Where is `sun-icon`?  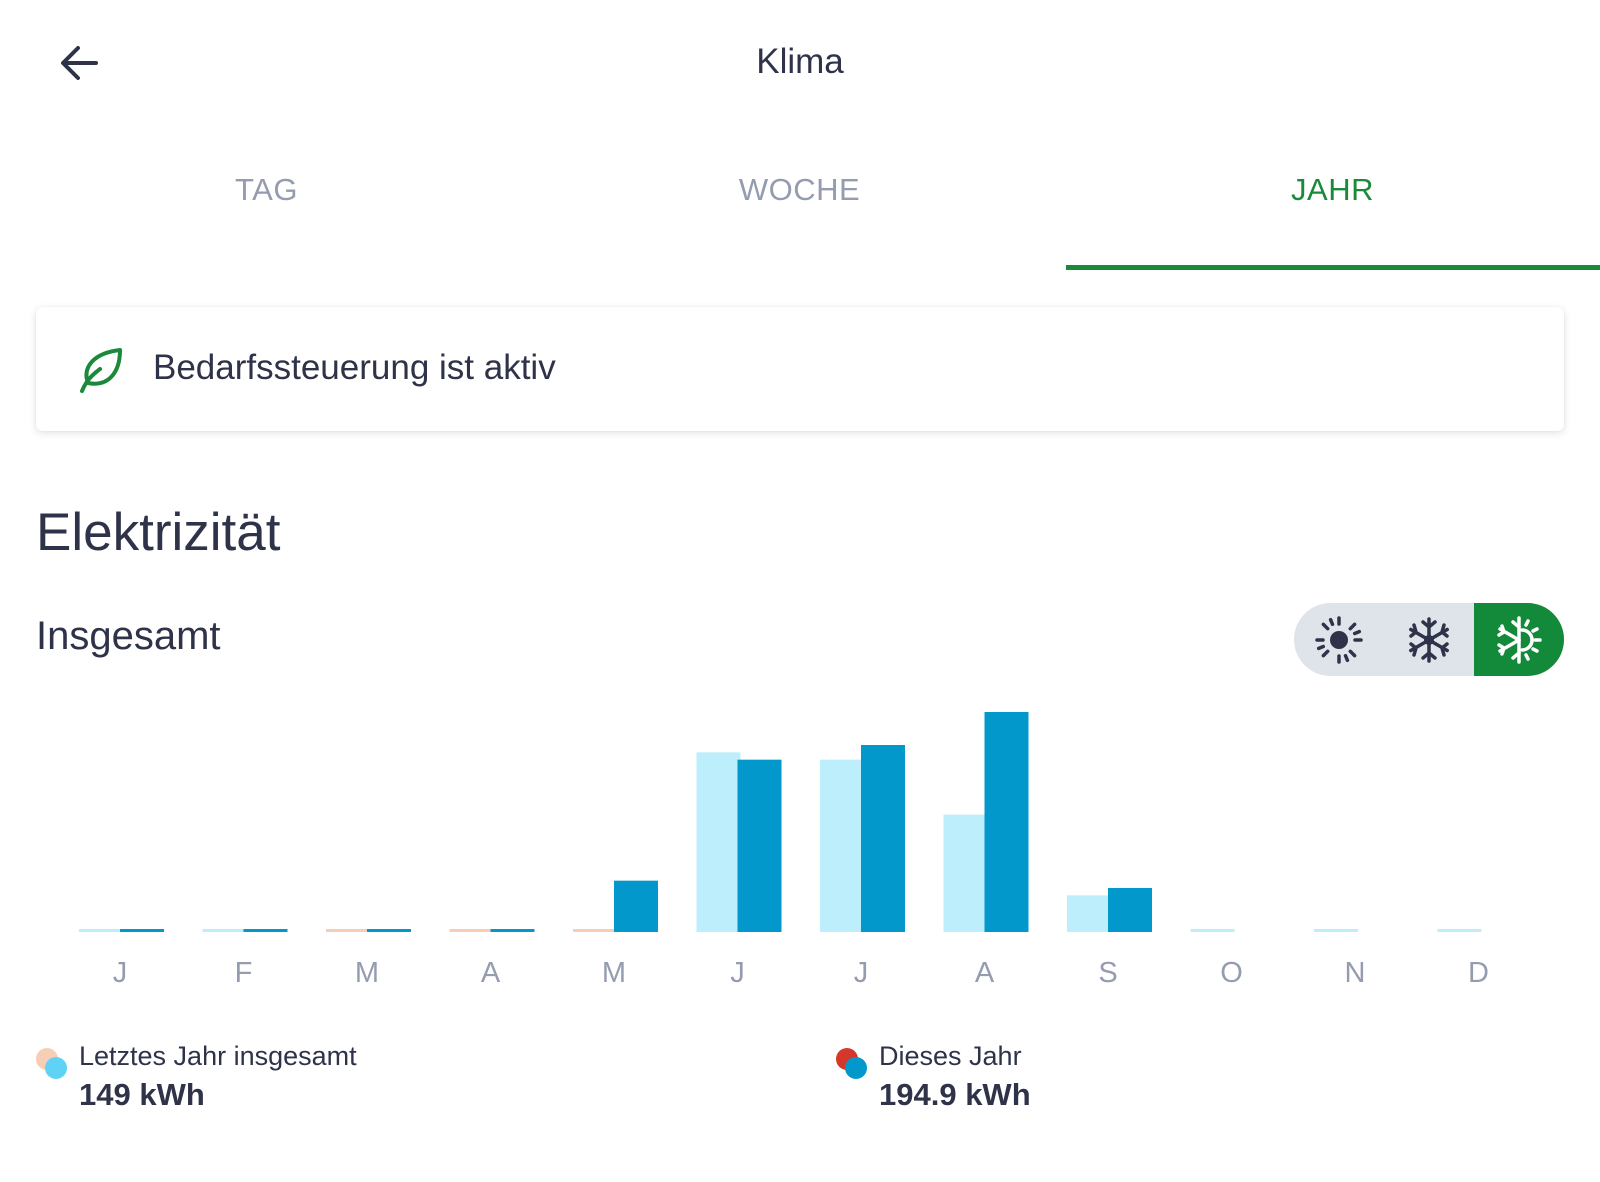
sun-icon is located at coordinates (1339, 639).